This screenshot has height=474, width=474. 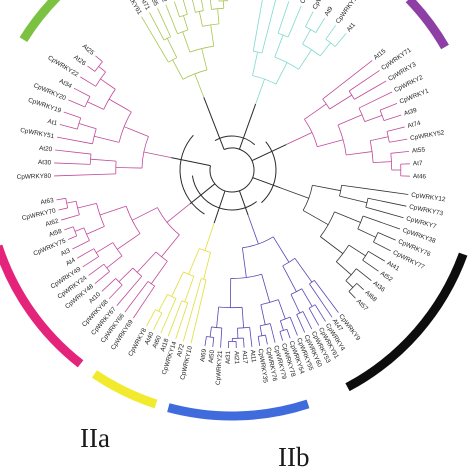 What do you see at coordinates (145, 6) in the screenshot?
I see `leaf-label: At71` at bounding box center [145, 6].